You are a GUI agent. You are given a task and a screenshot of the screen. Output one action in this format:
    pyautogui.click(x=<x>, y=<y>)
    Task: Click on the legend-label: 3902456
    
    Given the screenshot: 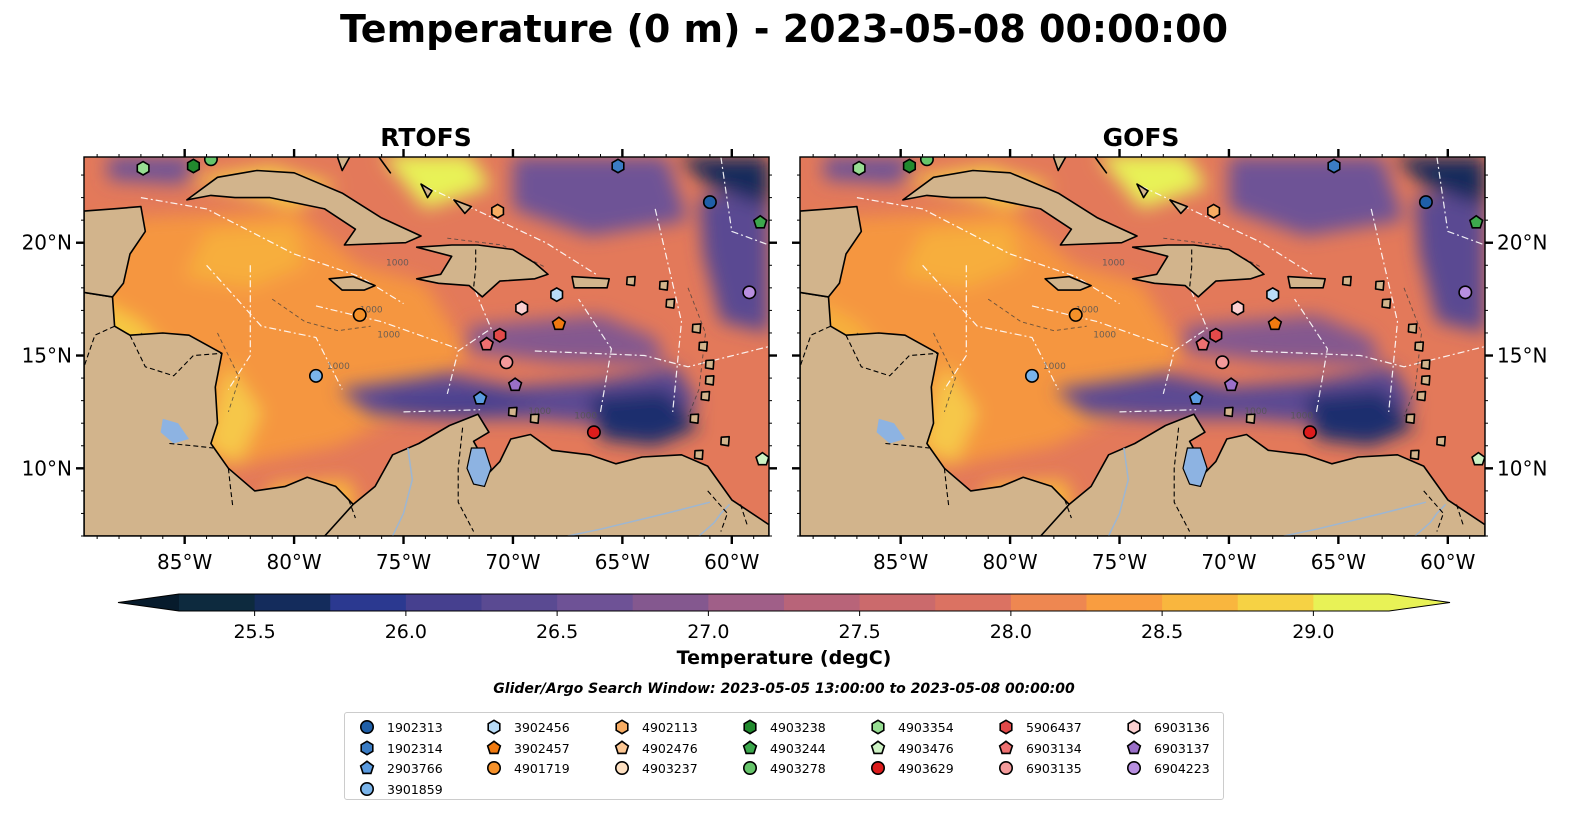 What is the action you would take?
    pyautogui.click(x=542, y=727)
    